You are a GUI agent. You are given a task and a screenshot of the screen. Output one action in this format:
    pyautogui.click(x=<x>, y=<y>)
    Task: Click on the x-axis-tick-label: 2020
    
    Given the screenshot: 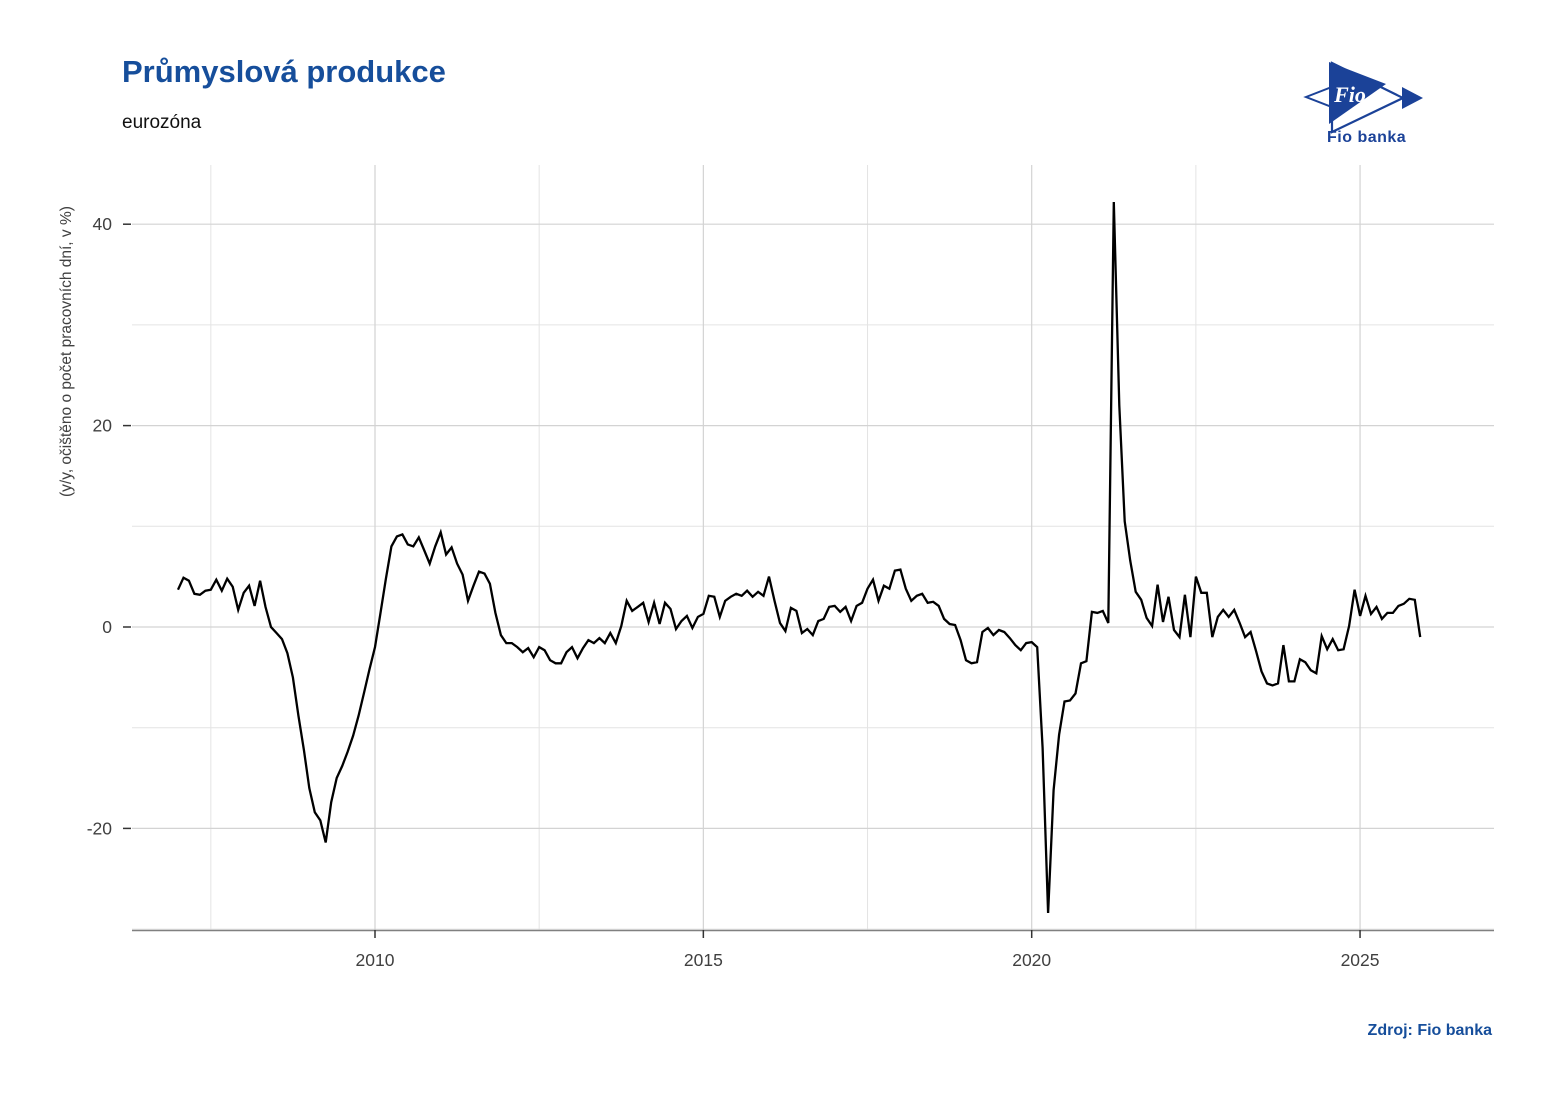 What is the action you would take?
    pyautogui.click(x=1031, y=960)
    